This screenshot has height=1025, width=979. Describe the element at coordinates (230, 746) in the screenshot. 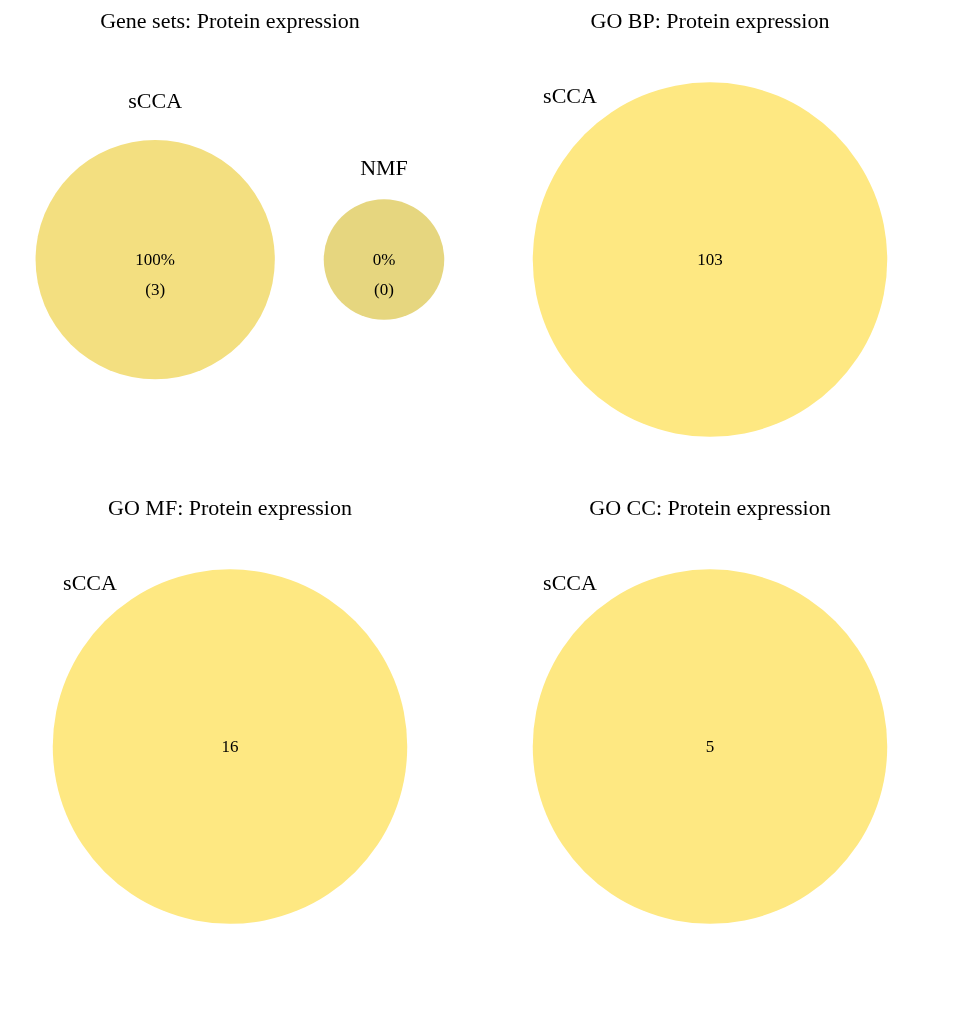

I see `data-label: 16` at that location.